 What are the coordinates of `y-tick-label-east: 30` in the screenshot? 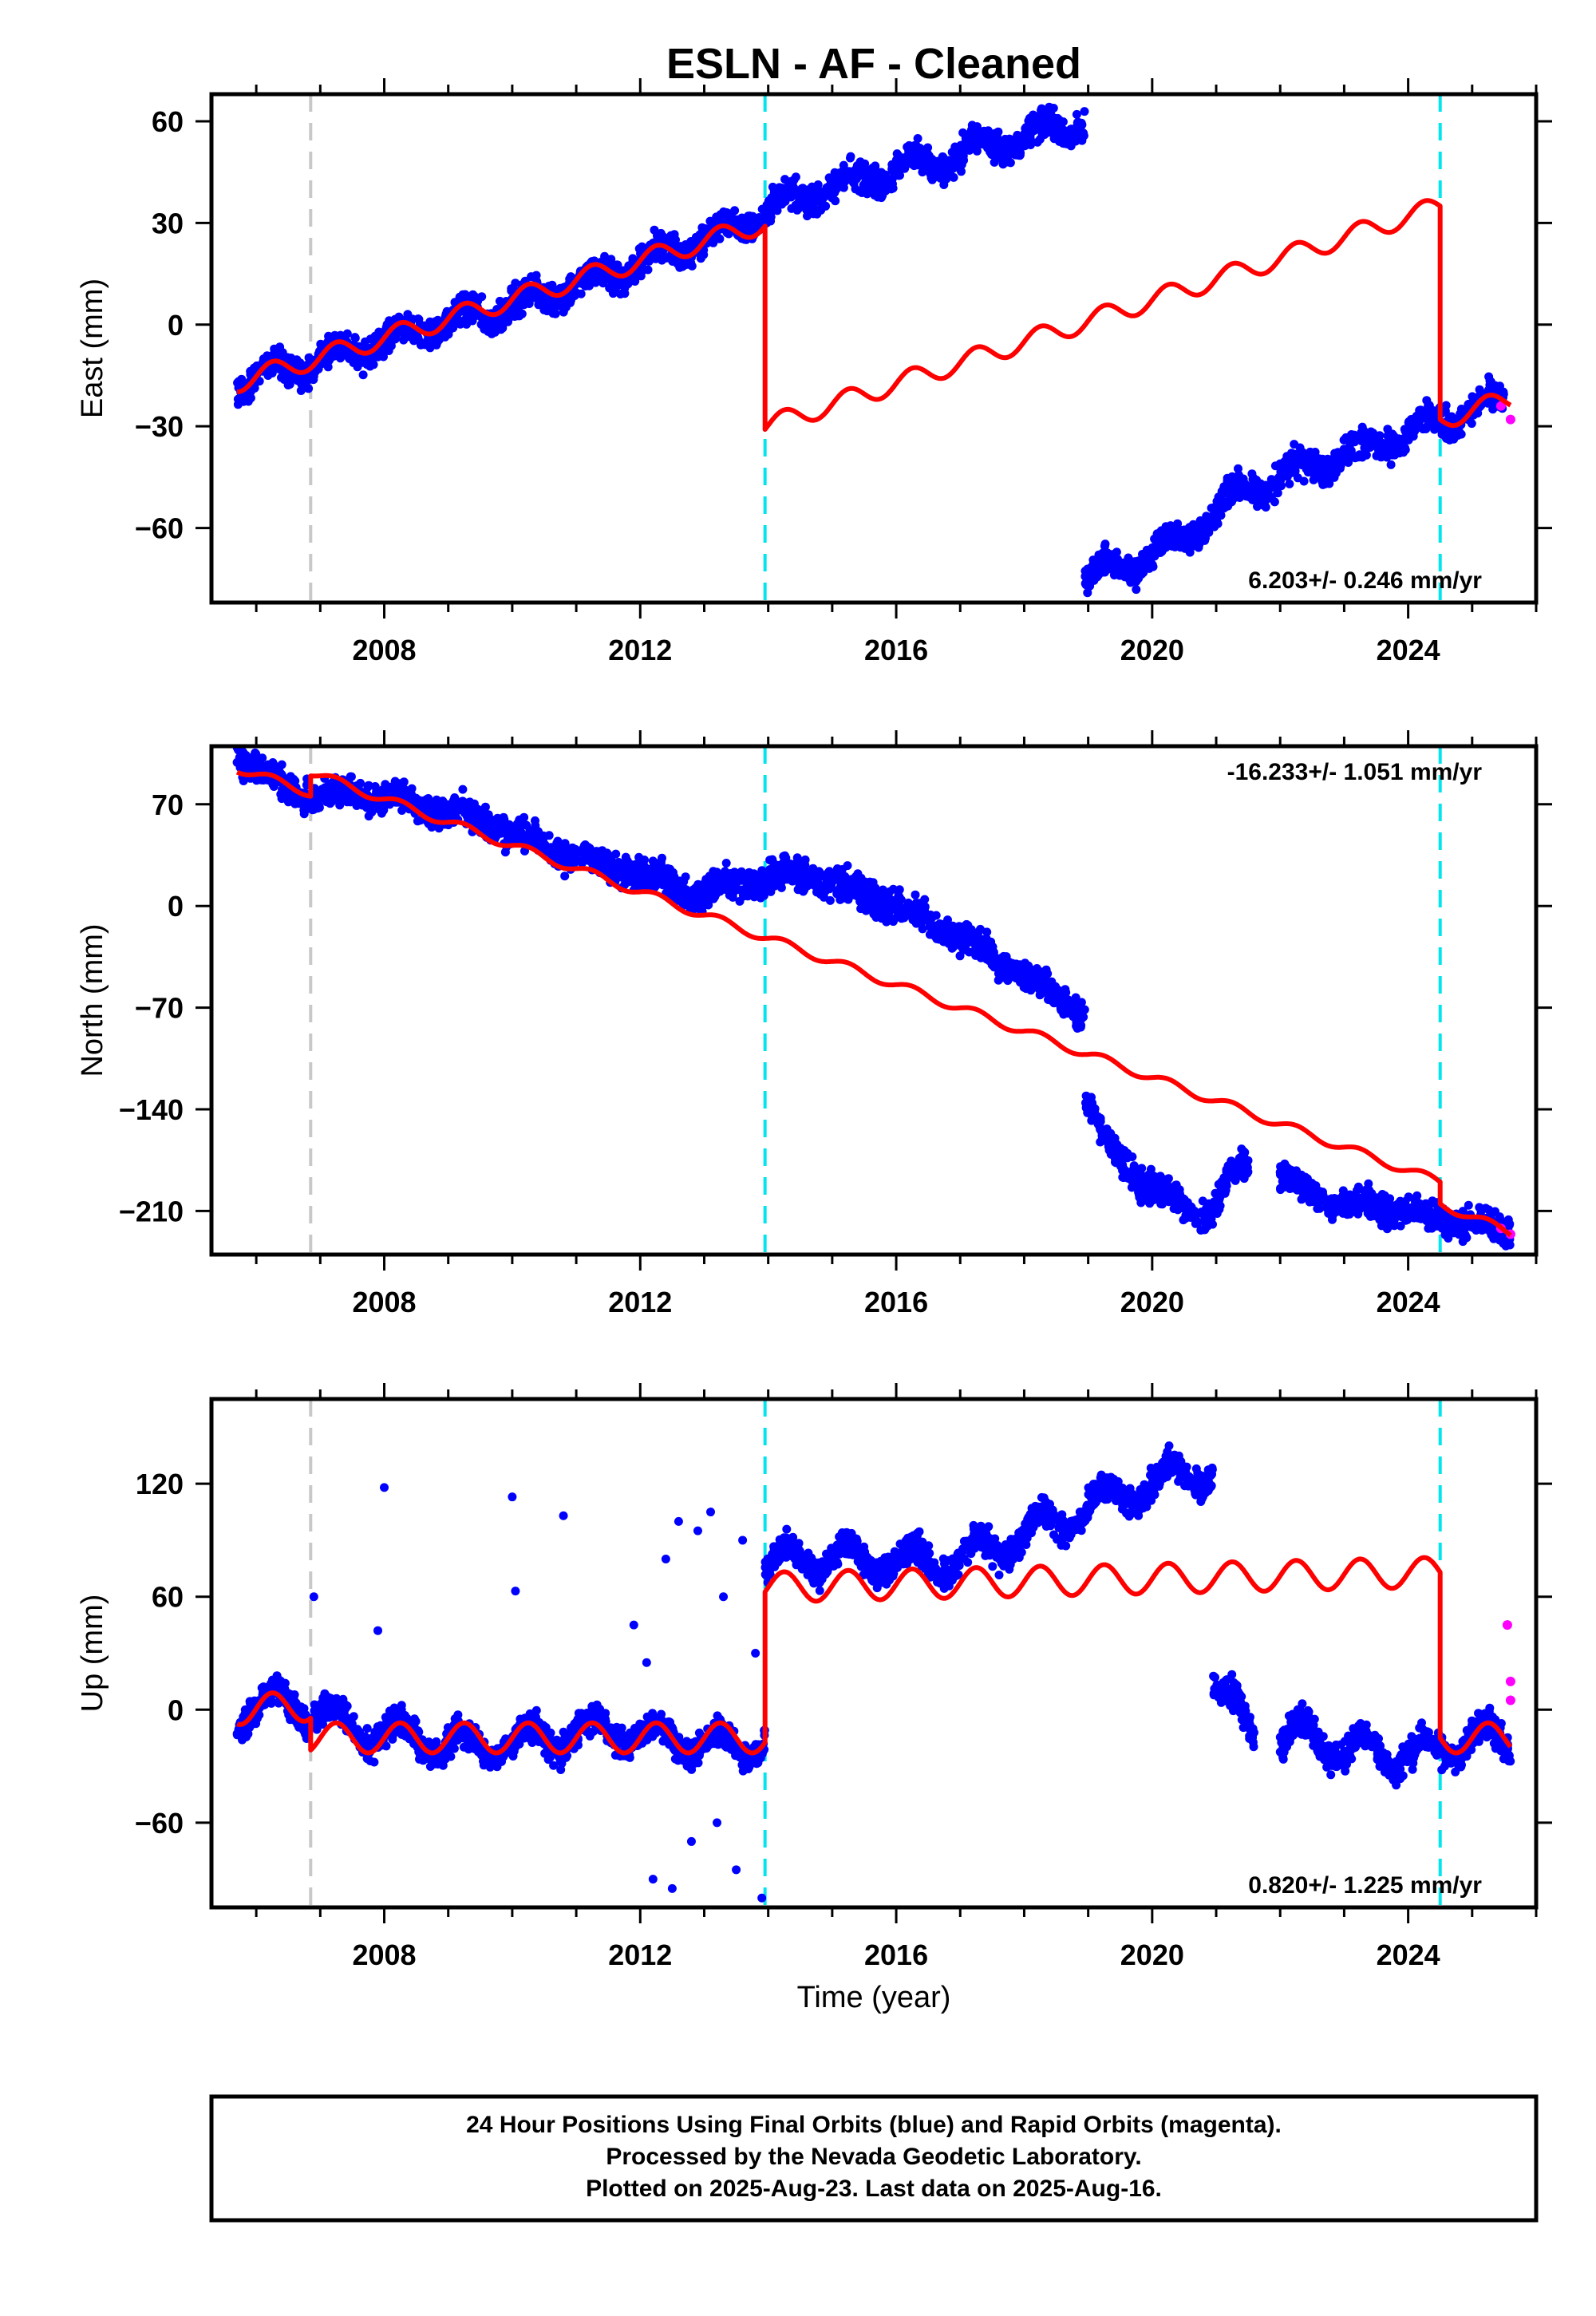 It's located at (168, 223).